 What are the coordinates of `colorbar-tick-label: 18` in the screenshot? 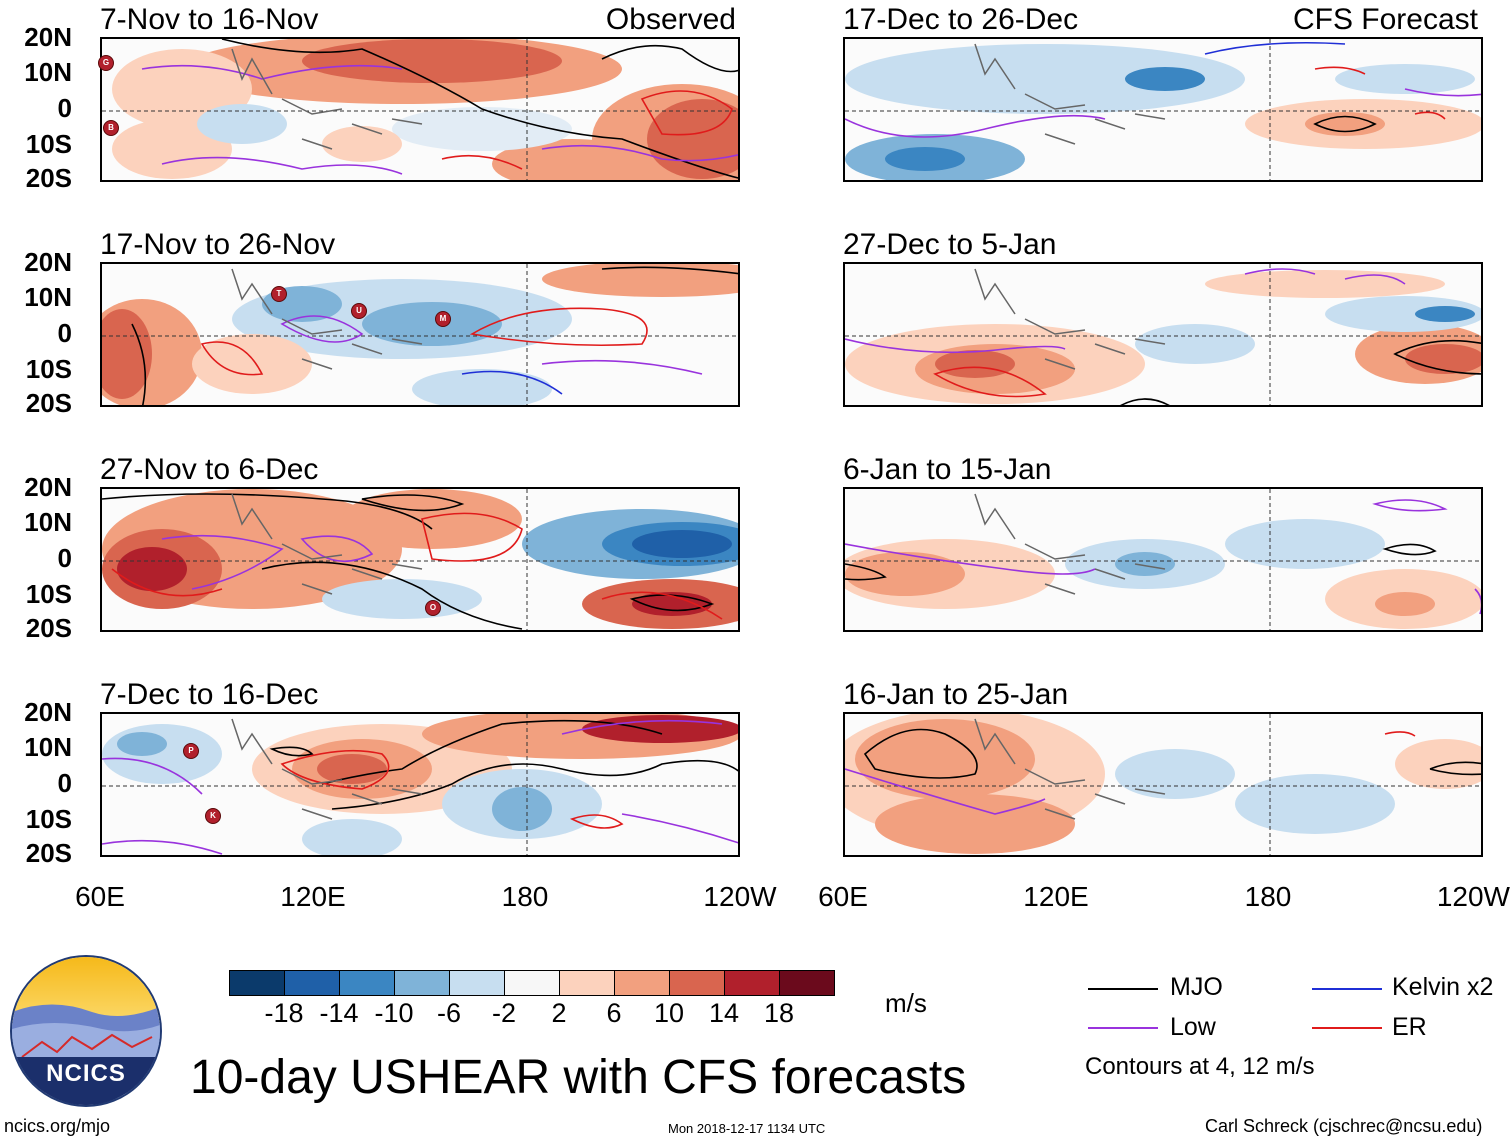 It's located at (779, 1013).